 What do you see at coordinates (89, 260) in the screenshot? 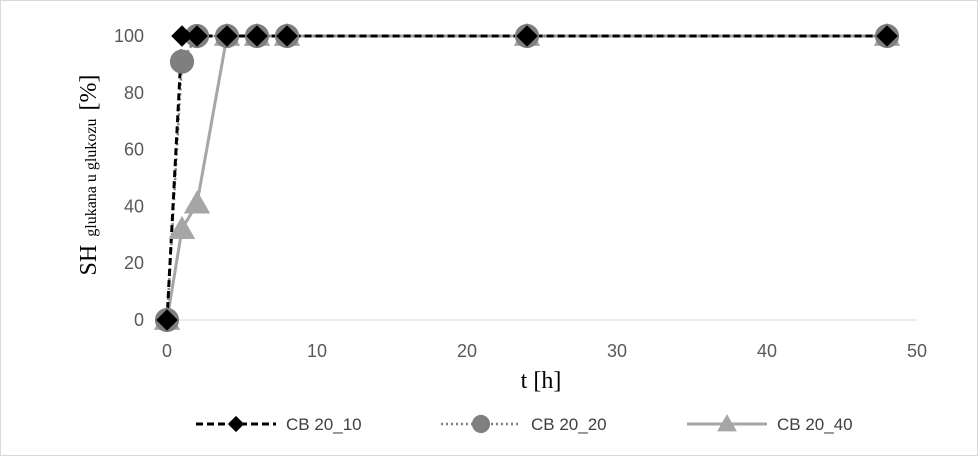
I see `y-axis-title-main: SH` at bounding box center [89, 260].